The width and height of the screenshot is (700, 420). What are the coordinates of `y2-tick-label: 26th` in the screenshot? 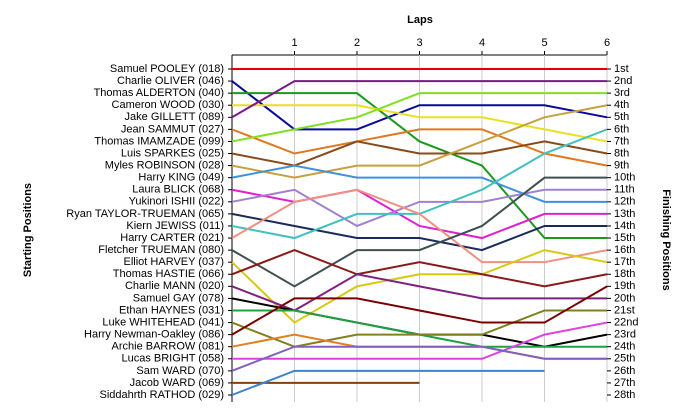 It's located at (624, 371).